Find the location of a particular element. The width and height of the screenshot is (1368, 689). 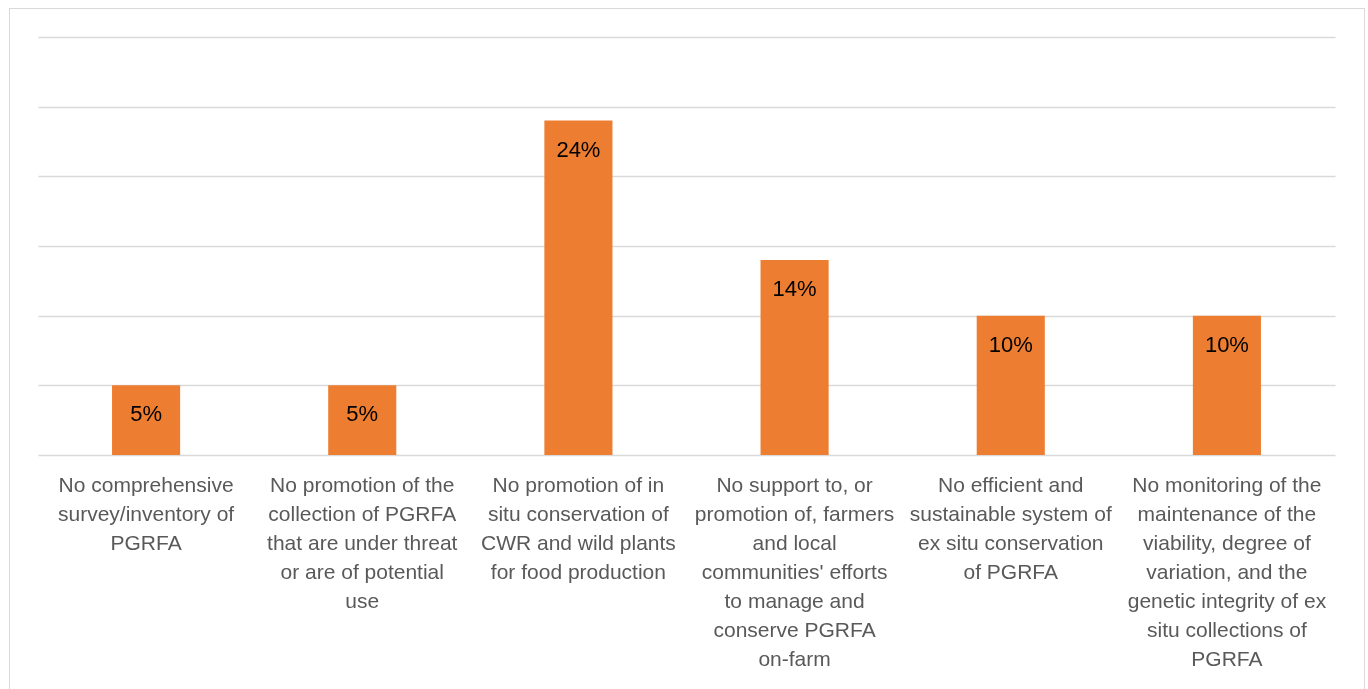

x-tick-label: No comprehensive survey/inventory of PGRFA is located at coordinates (146, 513).